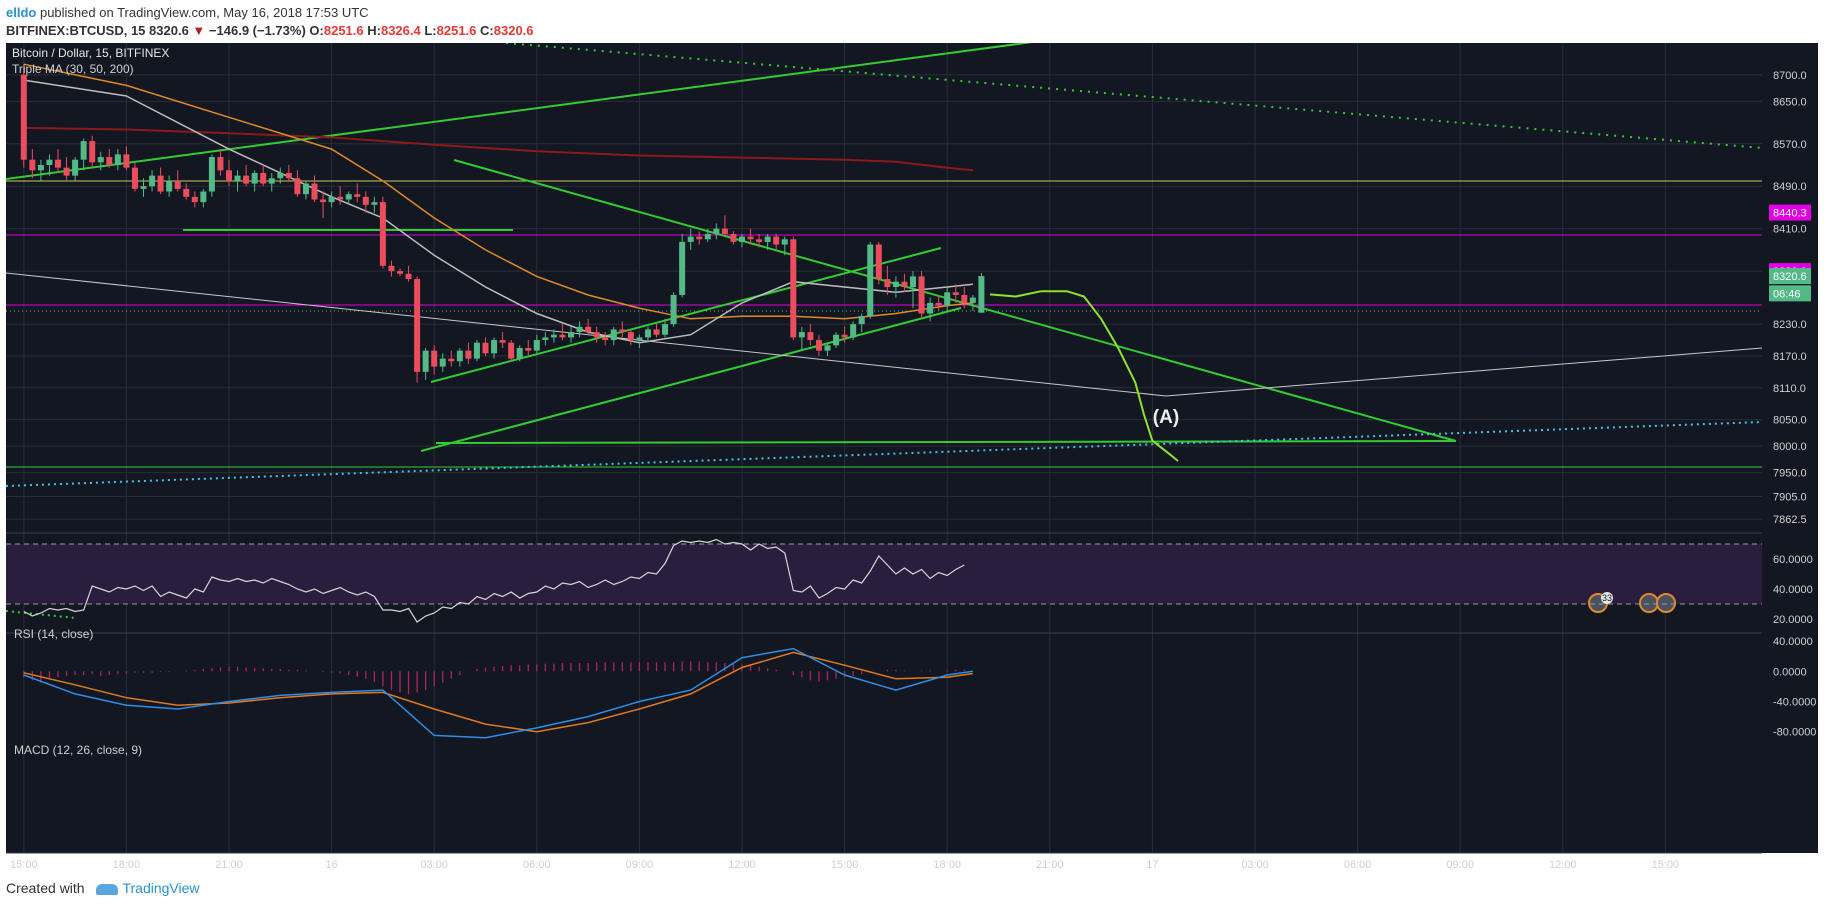  I want to click on macd-tick-label: -80.0000, so click(1794, 733).